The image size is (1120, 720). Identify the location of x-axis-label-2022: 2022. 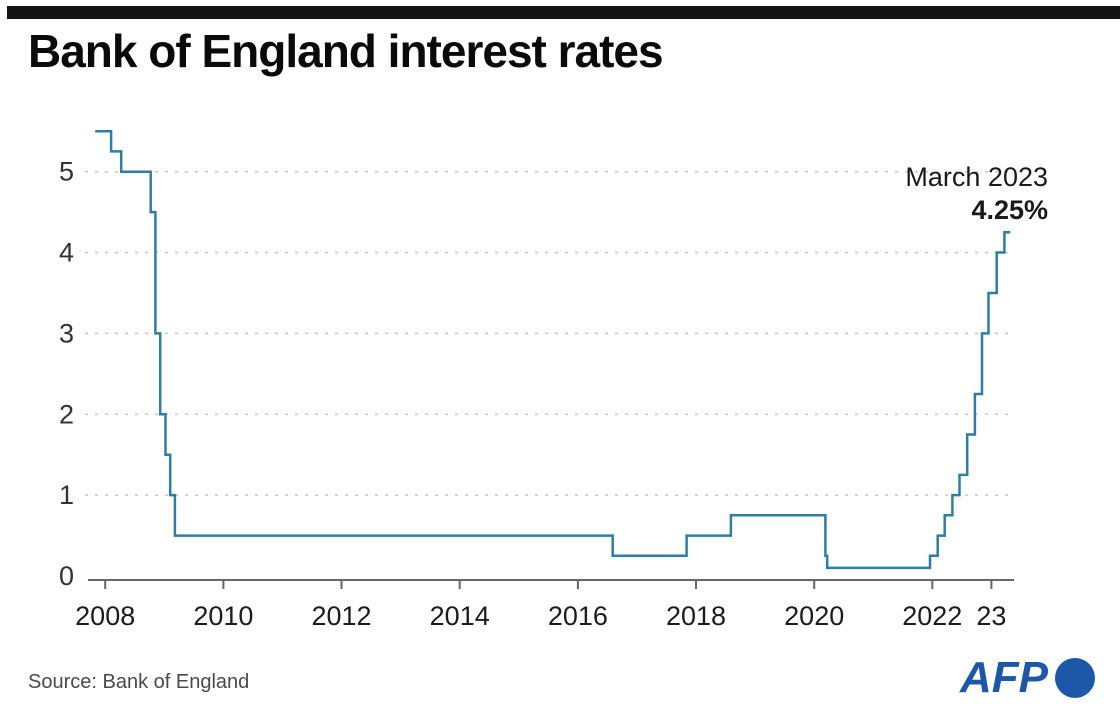
(932, 616).